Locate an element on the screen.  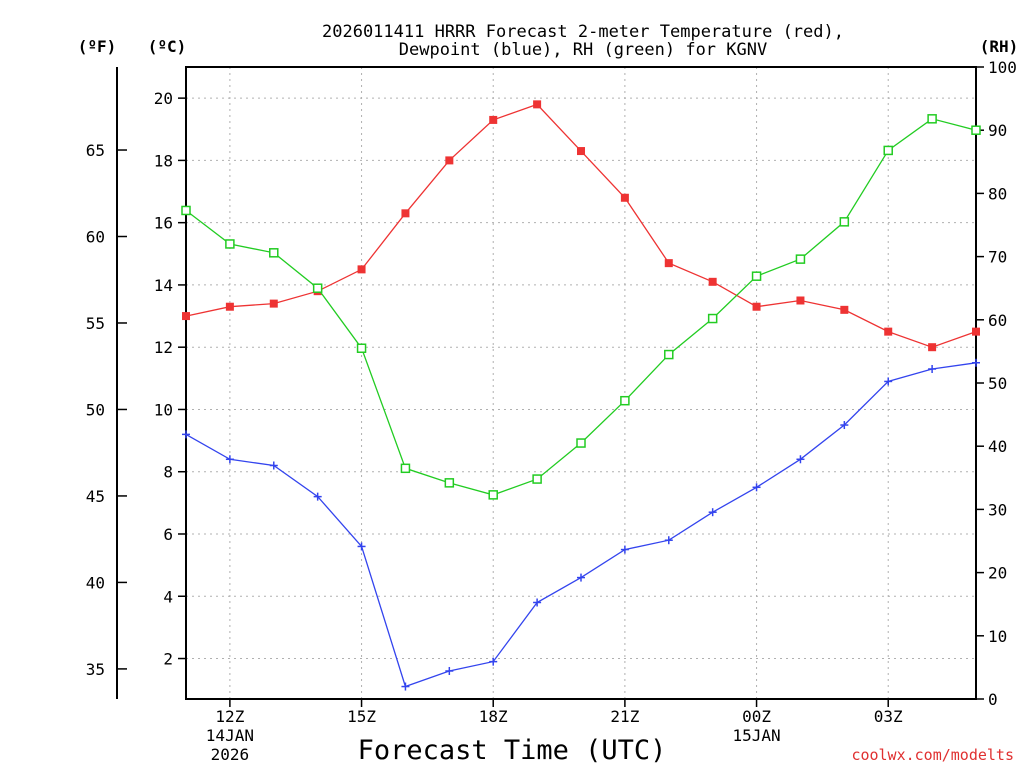
f-tick-label: 60 is located at coordinates (95, 237).